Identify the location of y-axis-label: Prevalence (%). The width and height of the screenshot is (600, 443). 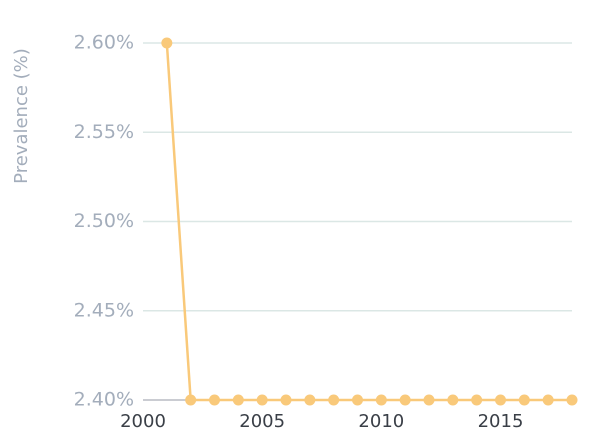
(21, 116).